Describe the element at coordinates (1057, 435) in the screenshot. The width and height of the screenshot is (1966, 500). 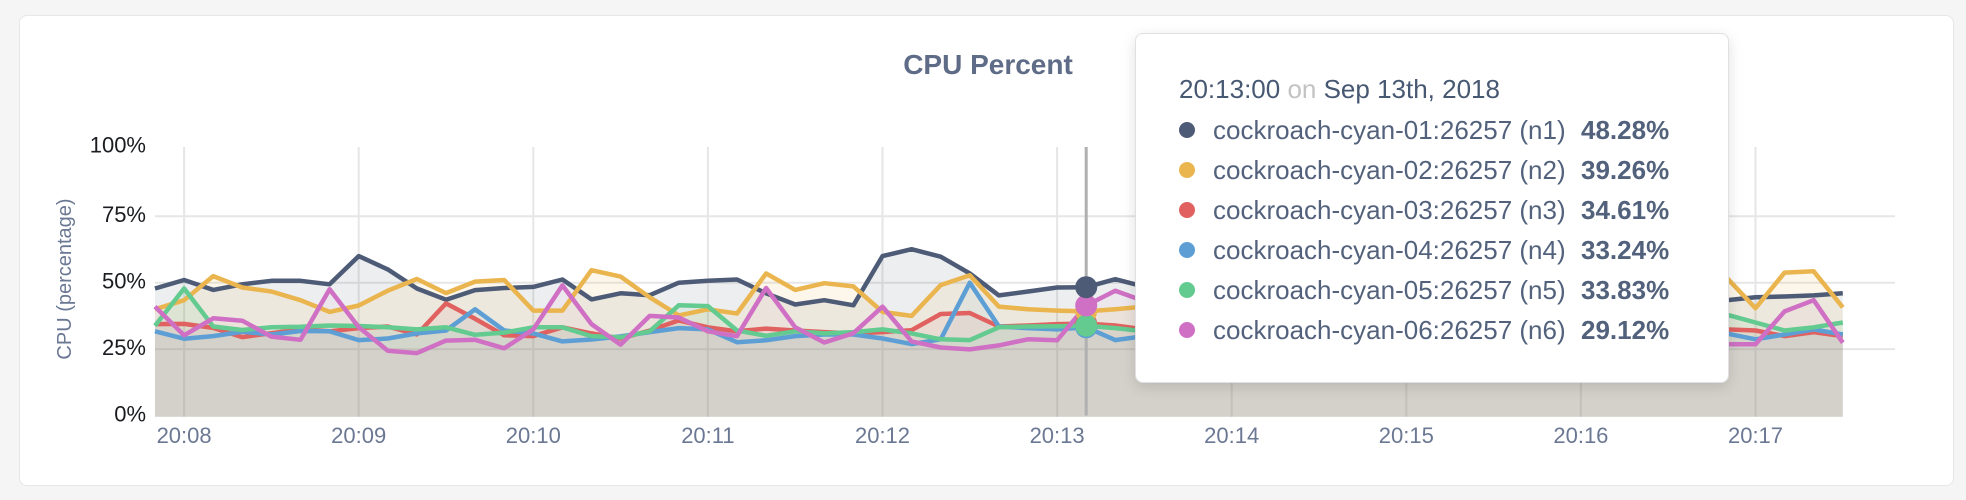
I see `svg-text: 20:13` at that location.